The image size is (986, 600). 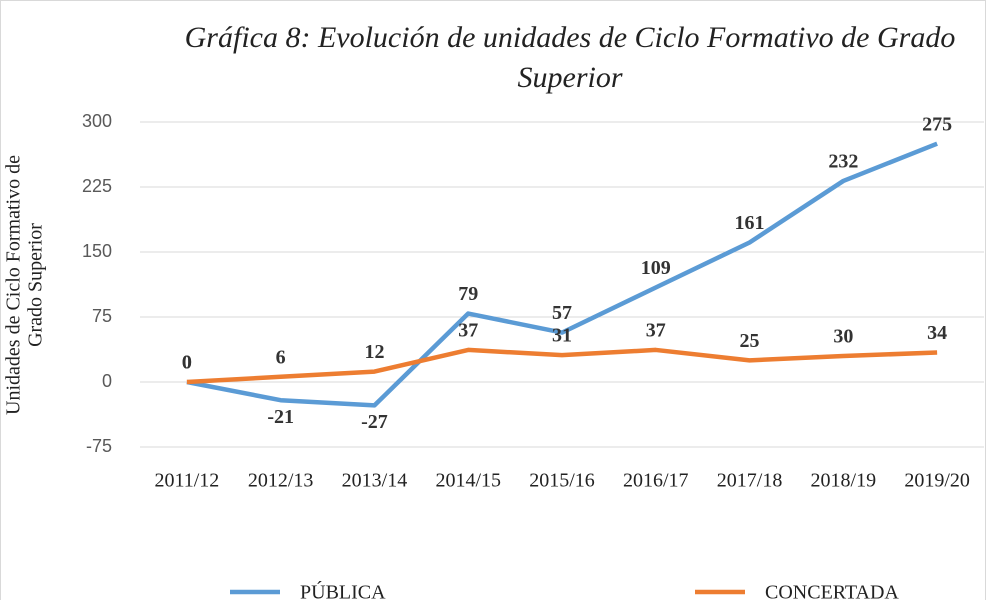 What do you see at coordinates (186, 481) in the screenshot?
I see `x-tick-label: 2011/12` at bounding box center [186, 481].